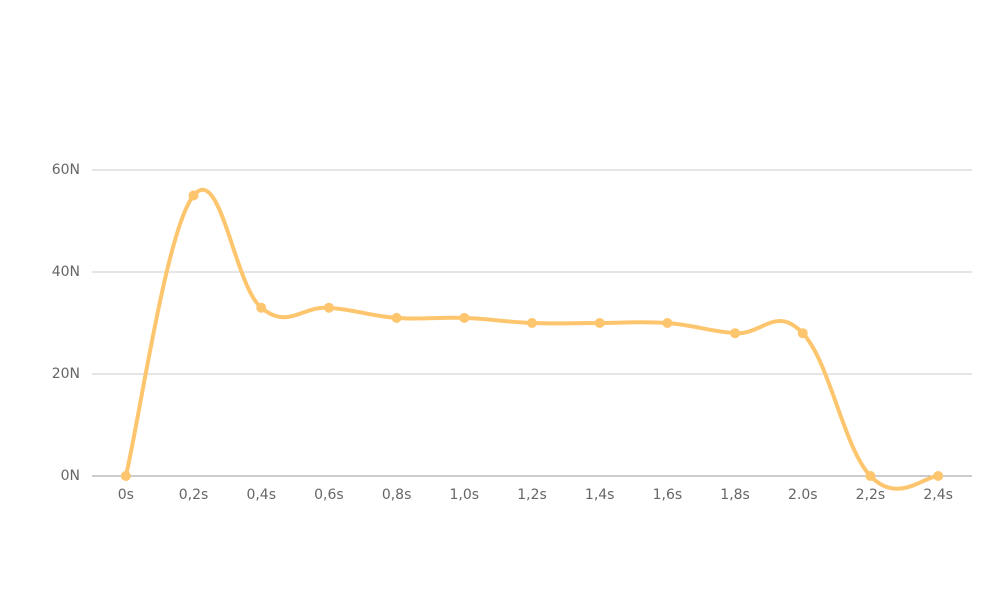  I want to click on x-tick-label: 1,8s, so click(735, 495).